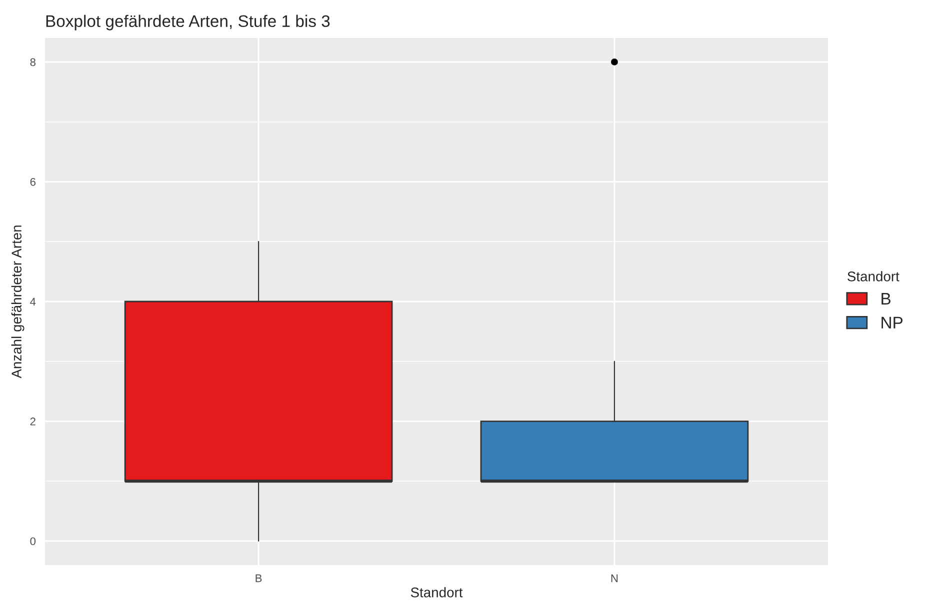 The height and width of the screenshot is (615, 925). Describe the element at coordinates (17, 302) in the screenshot. I see `y-axis-title: Anzahl gefährdeter Arten` at that location.